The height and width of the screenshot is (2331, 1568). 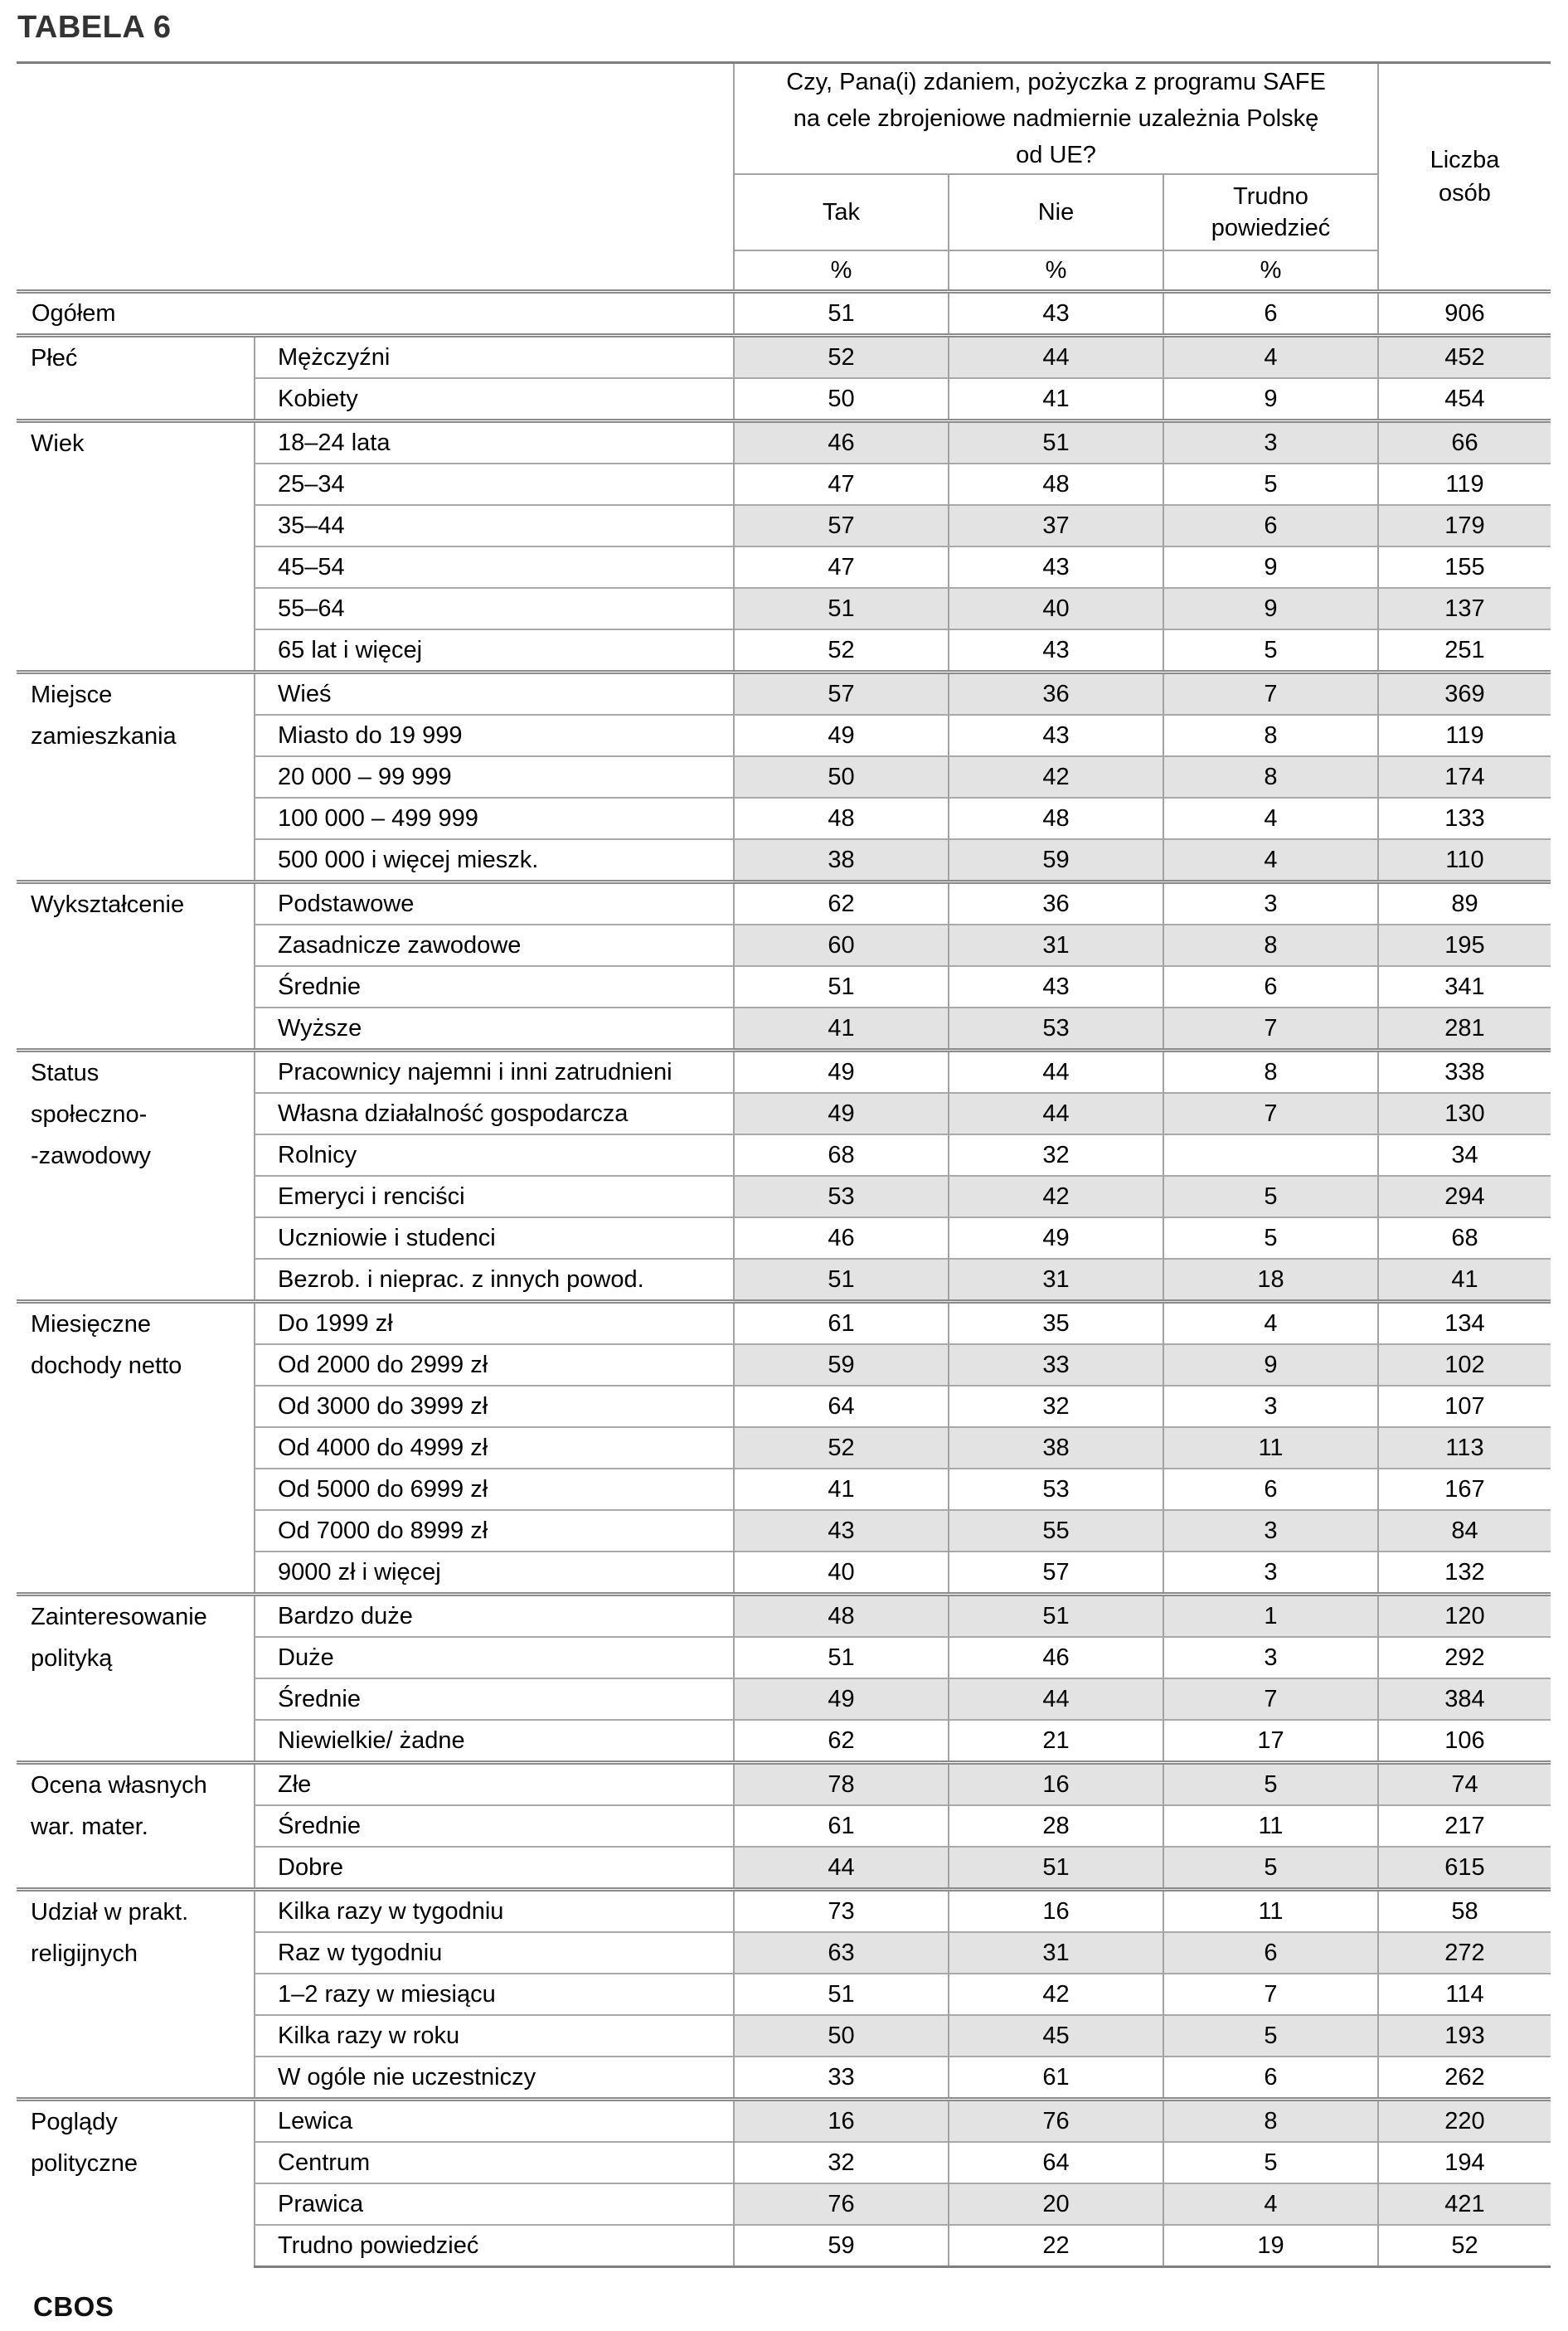 What do you see at coordinates (1464, 1364) in the screenshot?
I see `value-n-cell: 102` at bounding box center [1464, 1364].